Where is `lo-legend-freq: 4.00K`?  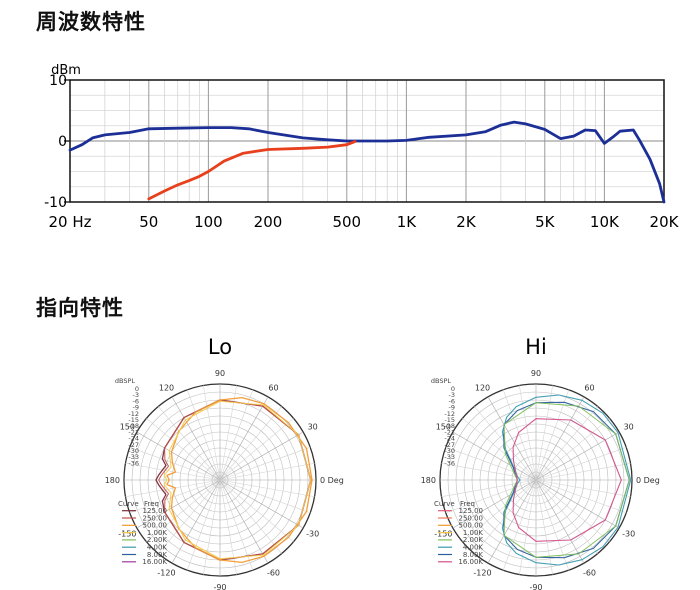
lo-legend-freq: 4.00K is located at coordinates (157, 548).